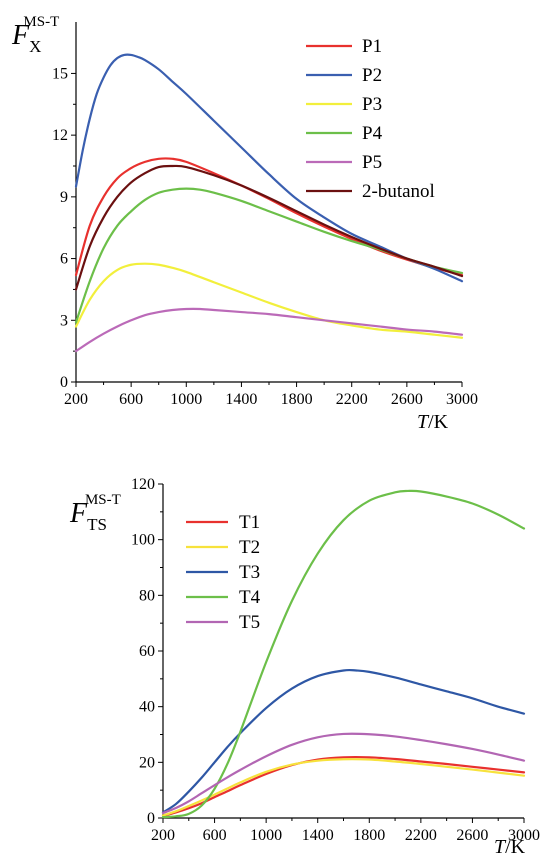  What do you see at coordinates (249, 572) in the screenshot?
I see `legend-label-T3: T3` at bounding box center [249, 572].